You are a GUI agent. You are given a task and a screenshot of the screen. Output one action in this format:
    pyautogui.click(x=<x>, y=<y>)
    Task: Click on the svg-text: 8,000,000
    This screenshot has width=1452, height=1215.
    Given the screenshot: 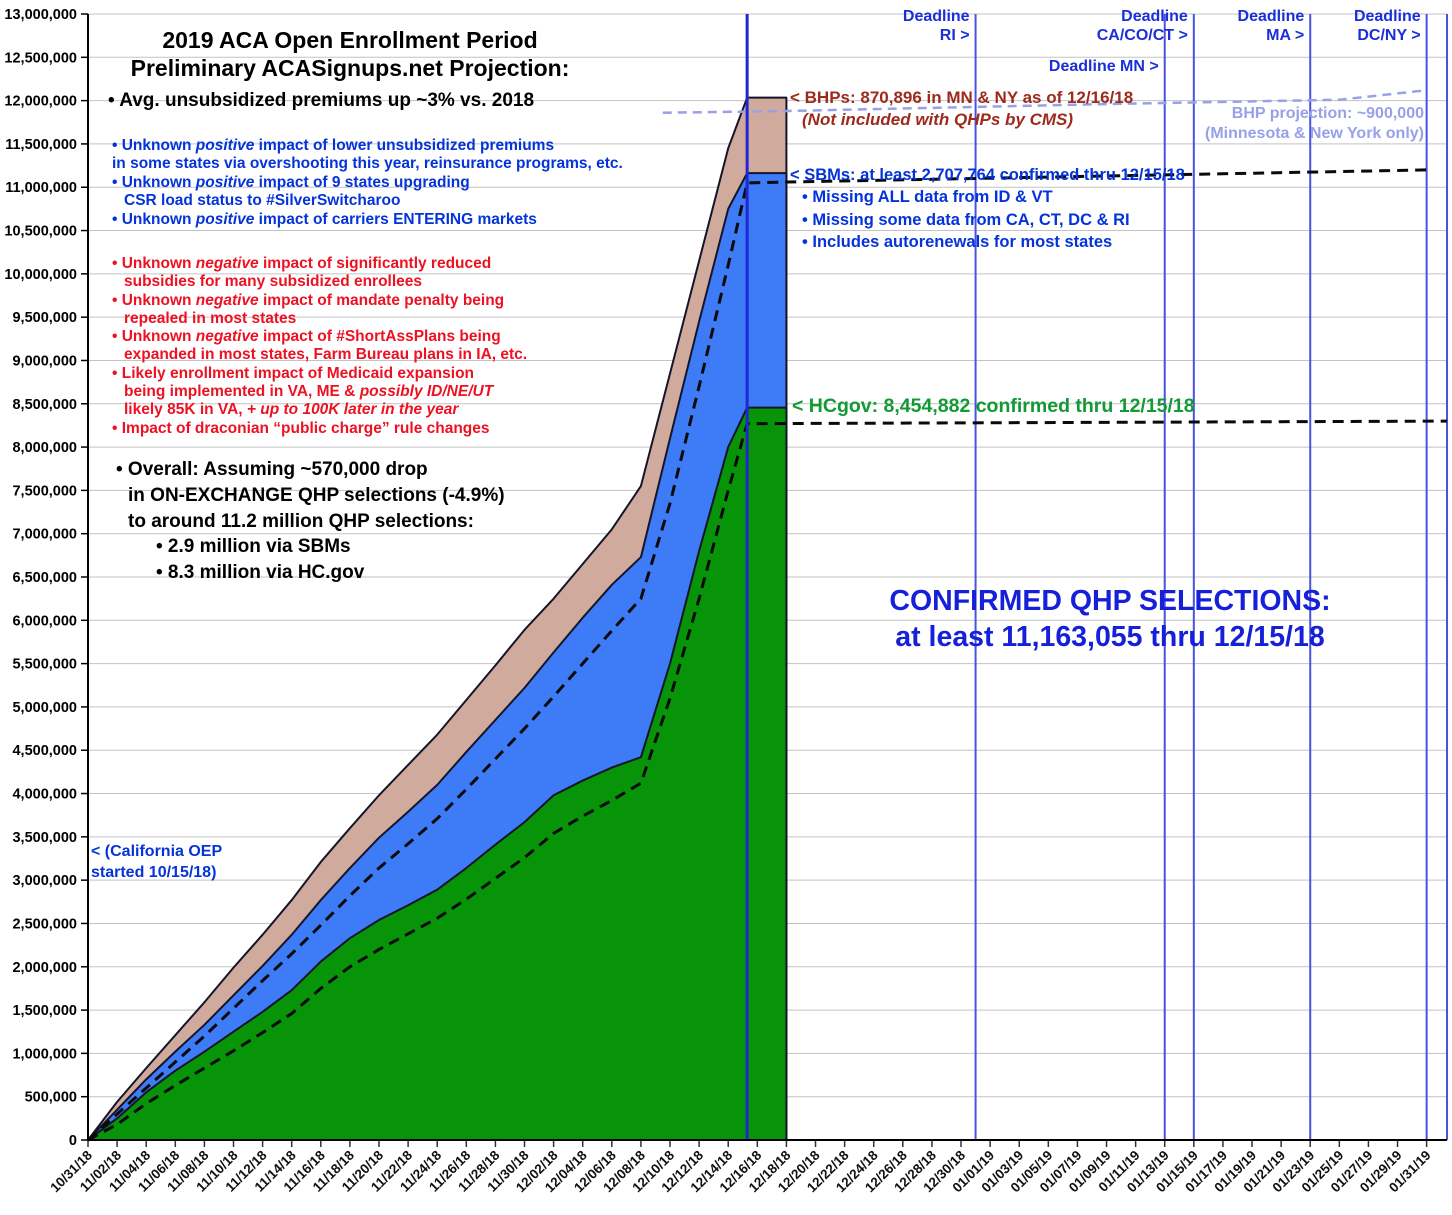 What is the action you would take?
    pyautogui.click(x=44, y=448)
    